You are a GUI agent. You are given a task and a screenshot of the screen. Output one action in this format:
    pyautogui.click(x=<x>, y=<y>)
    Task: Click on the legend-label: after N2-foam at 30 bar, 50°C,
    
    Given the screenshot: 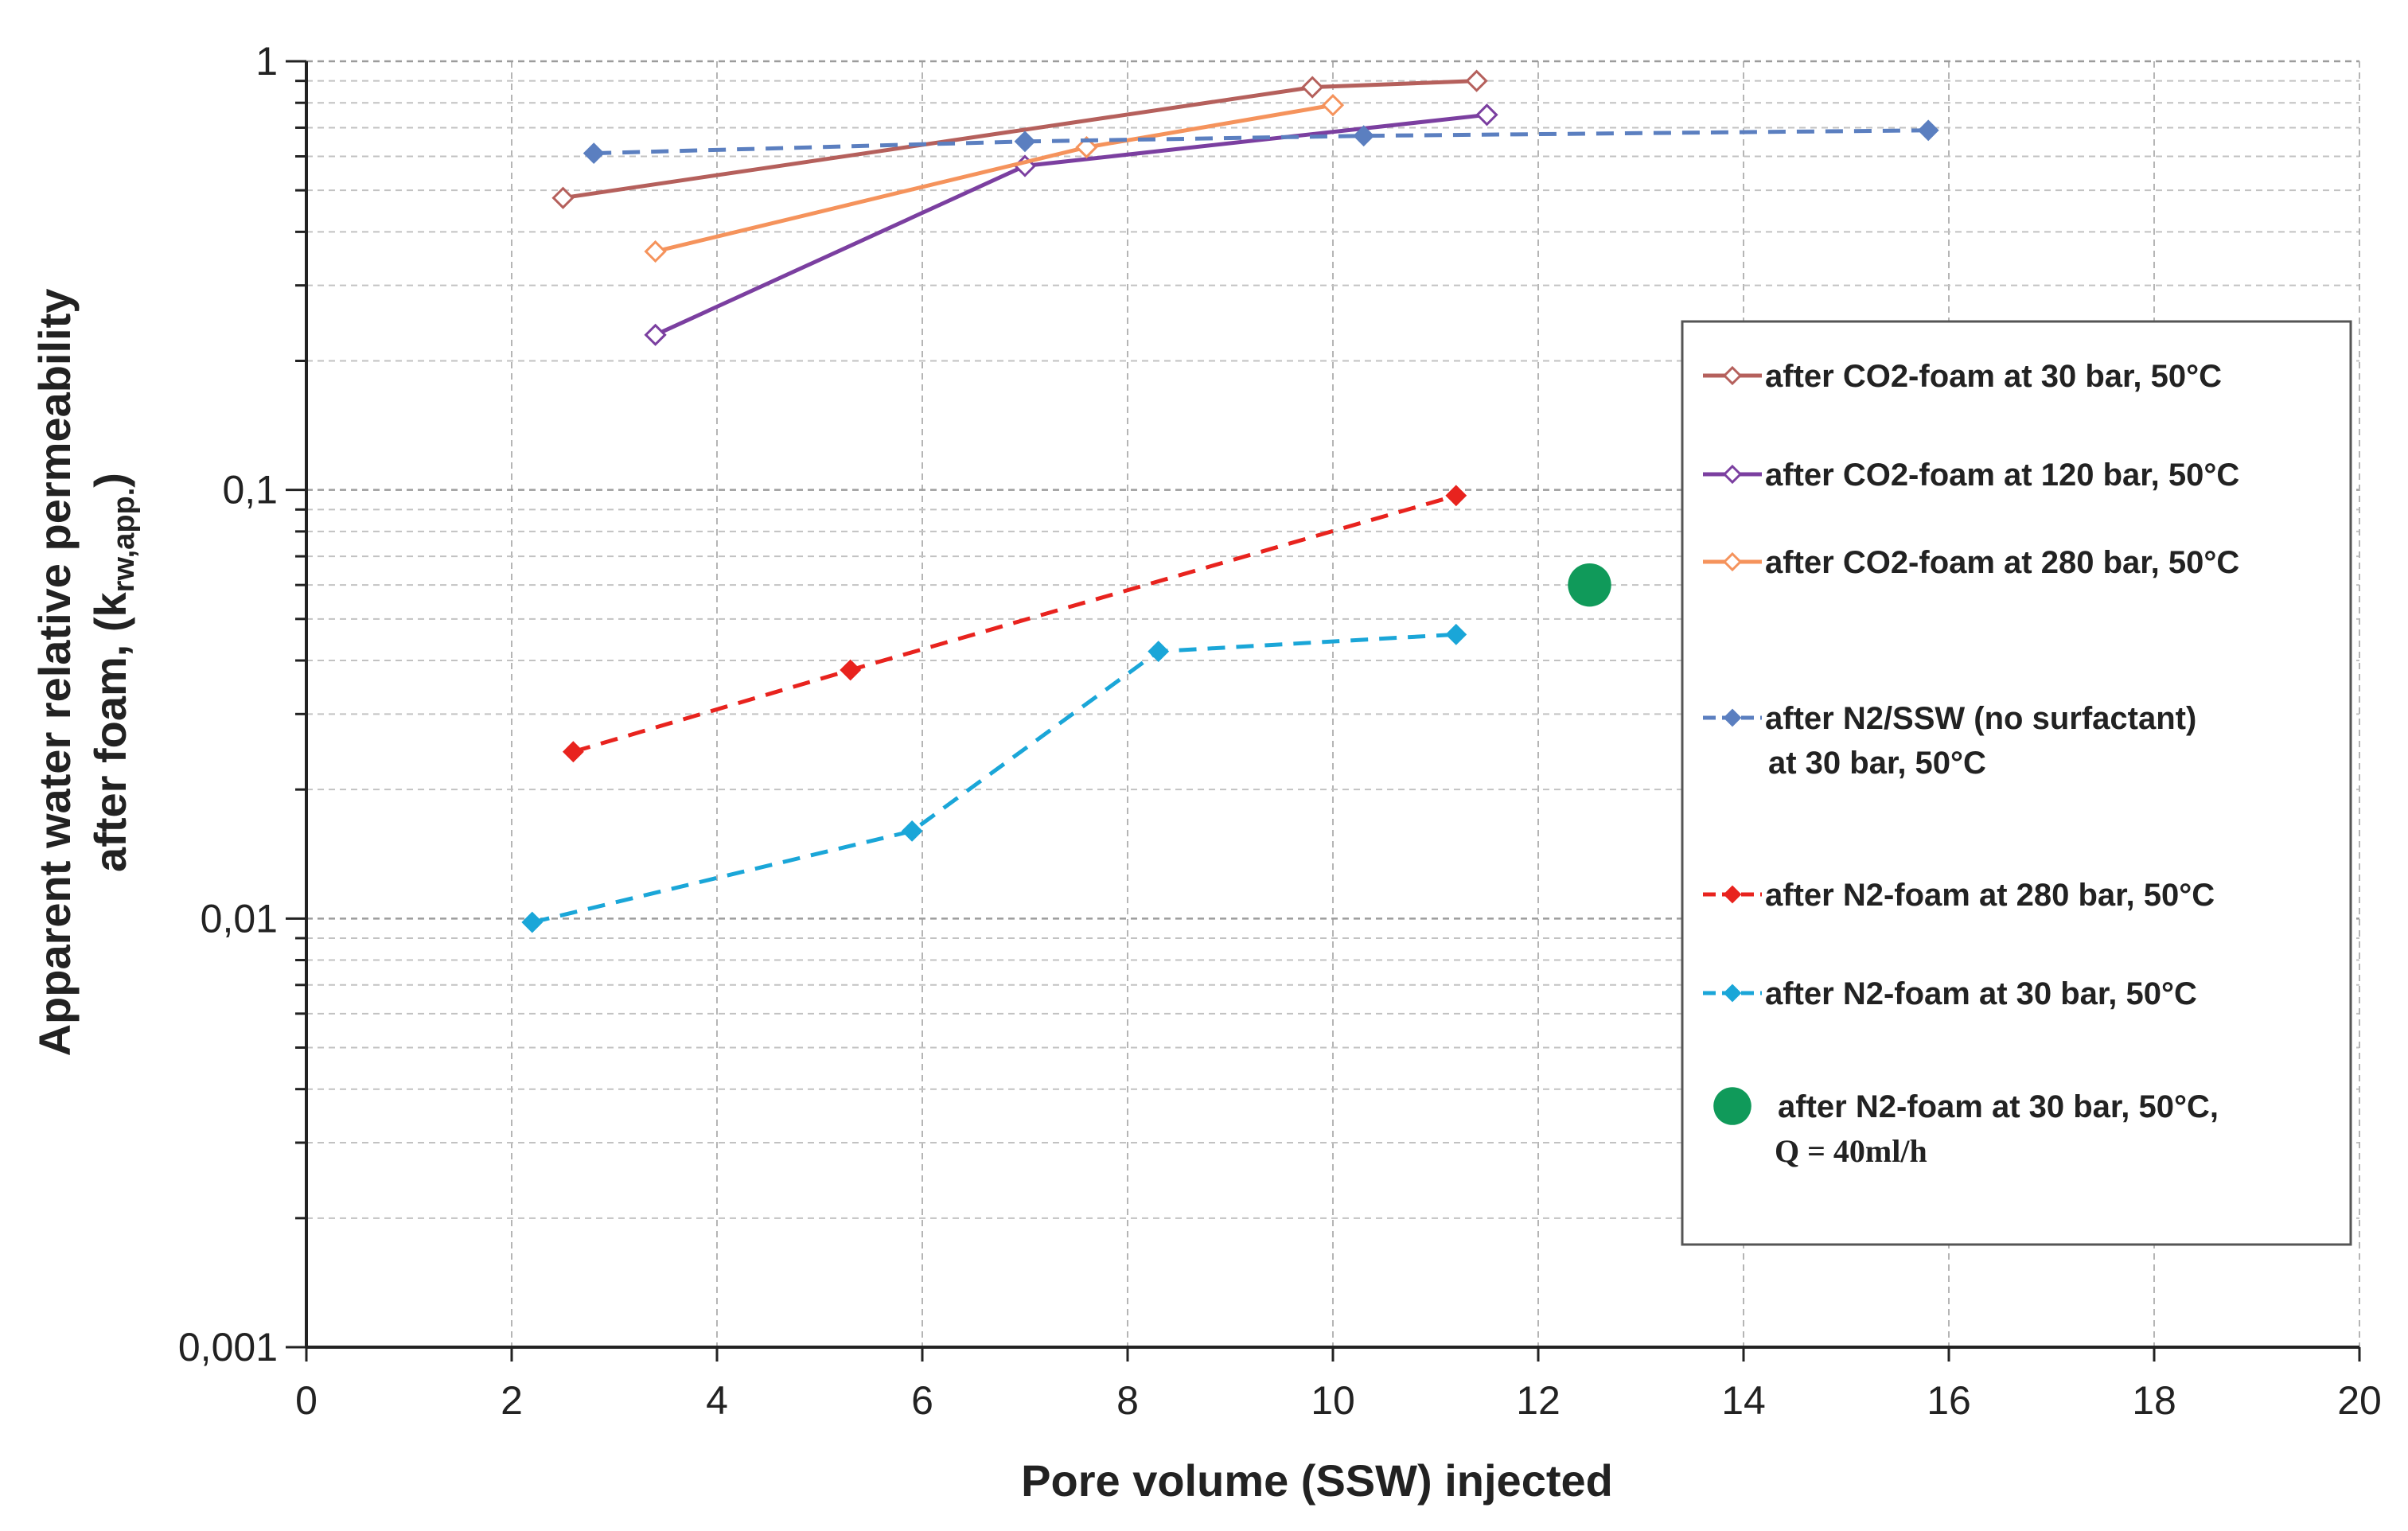 What is the action you would take?
    pyautogui.click(x=1998, y=1106)
    